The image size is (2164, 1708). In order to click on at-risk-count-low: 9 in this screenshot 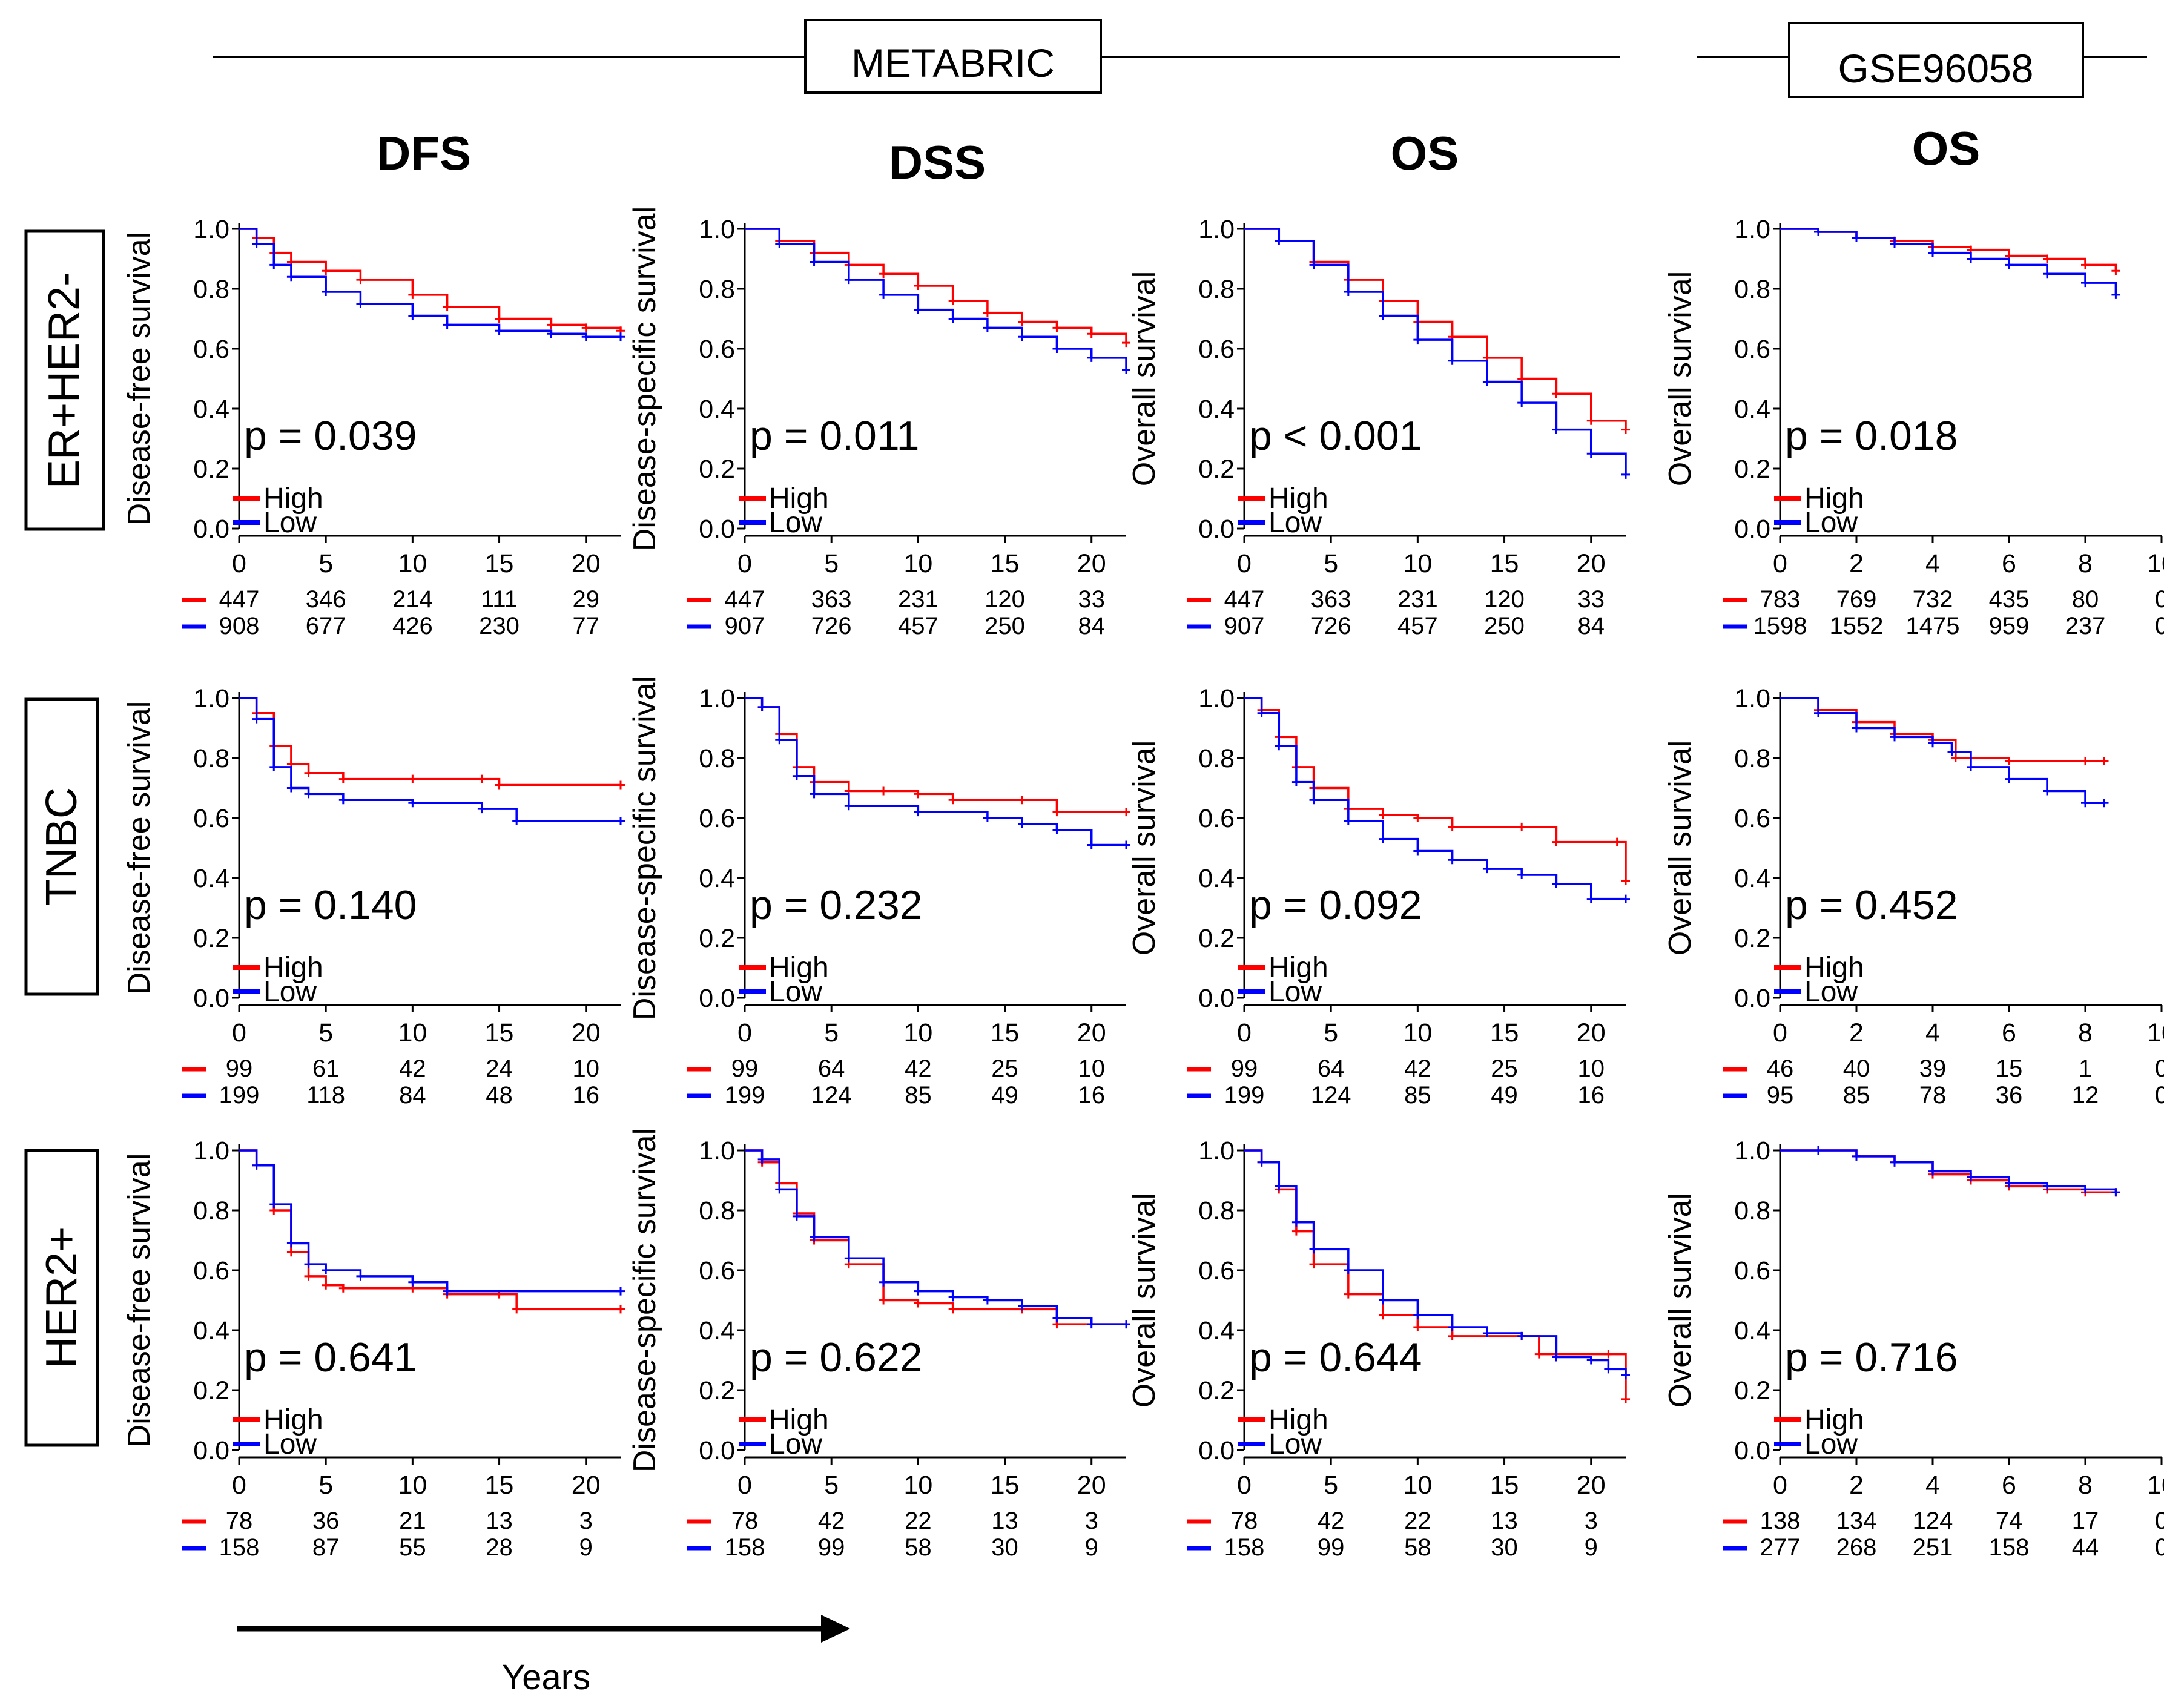, I will do `click(586, 1547)`.